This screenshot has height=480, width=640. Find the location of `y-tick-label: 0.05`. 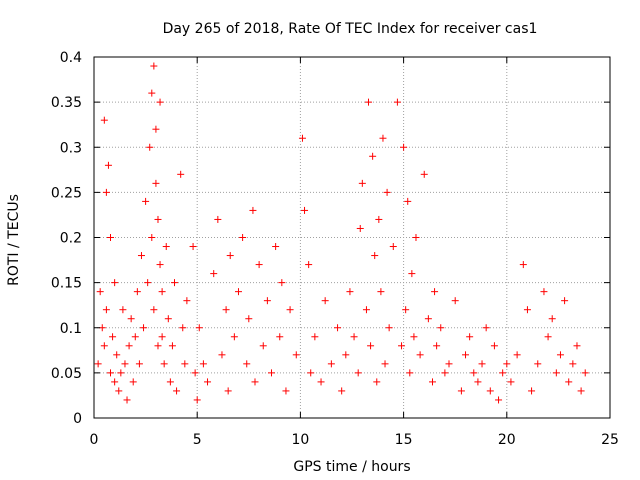

y-tick-label: 0.05 is located at coordinates (66, 374).